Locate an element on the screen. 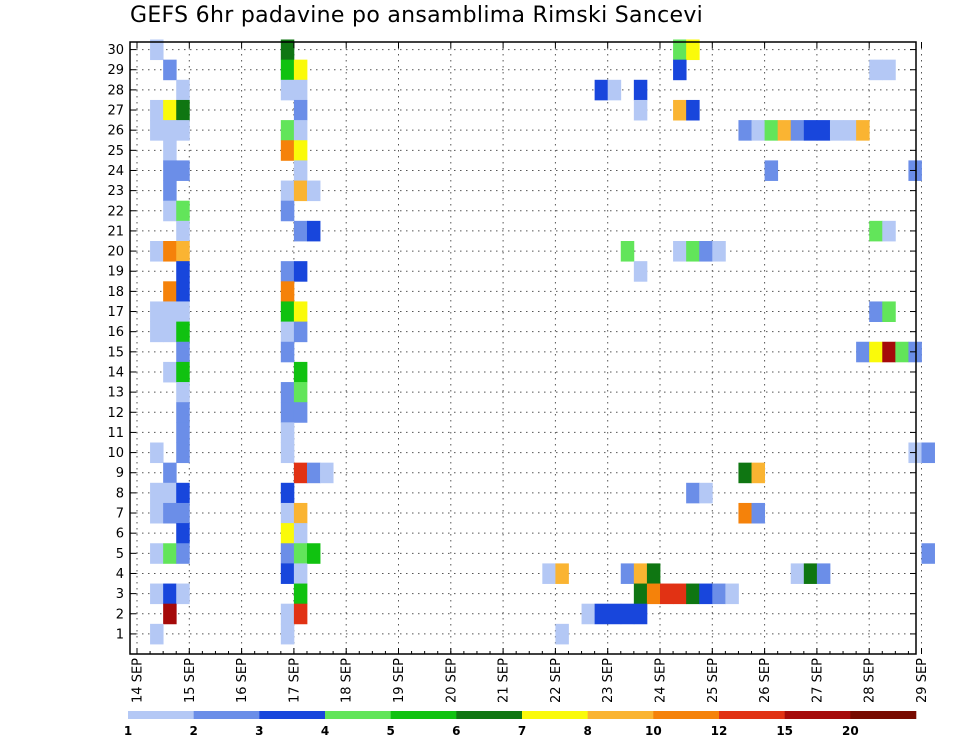 The image size is (960, 742). y-tick-label: 10 is located at coordinates (115, 453).